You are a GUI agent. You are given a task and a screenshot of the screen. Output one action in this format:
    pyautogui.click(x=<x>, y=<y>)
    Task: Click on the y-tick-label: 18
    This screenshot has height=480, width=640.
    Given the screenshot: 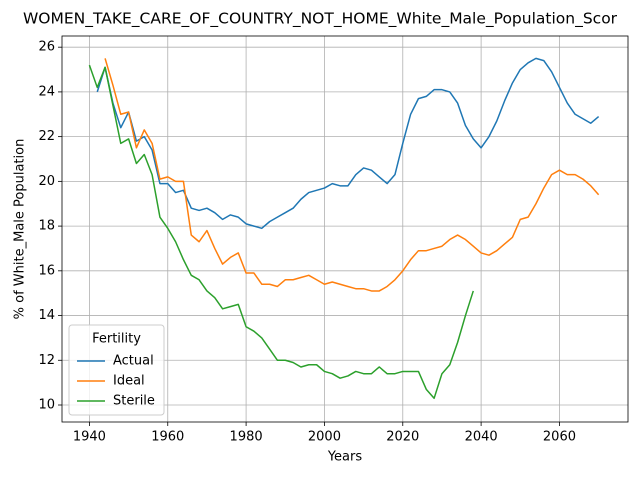 What is the action you would take?
    pyautogui.click(x=46, y=226)
    